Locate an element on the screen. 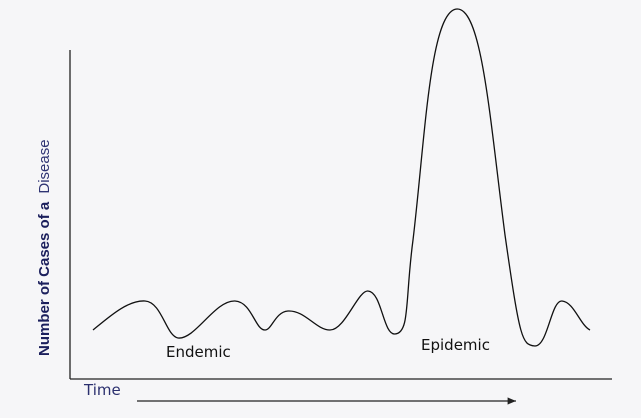 The height and width of the screenshot is (418, 641). y-axis-label-light: Disease is located at coordinates (44, 166).